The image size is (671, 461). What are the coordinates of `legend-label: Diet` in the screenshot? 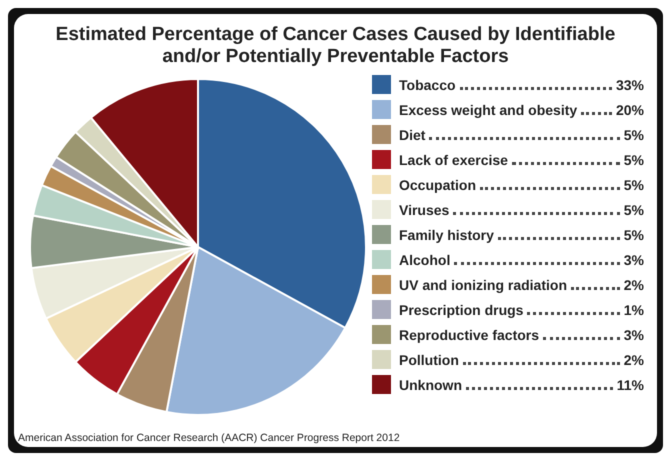 It's located at (412, 134).